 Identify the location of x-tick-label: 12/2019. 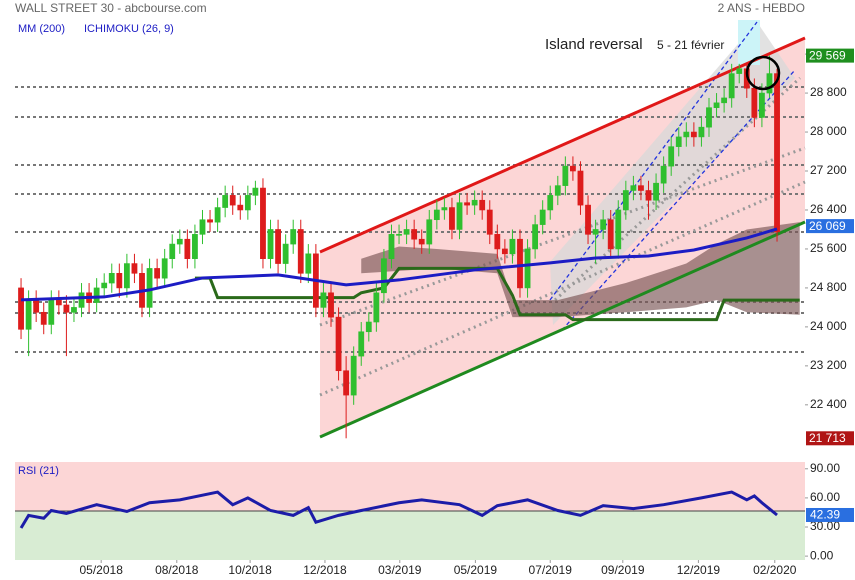
(699, 570).